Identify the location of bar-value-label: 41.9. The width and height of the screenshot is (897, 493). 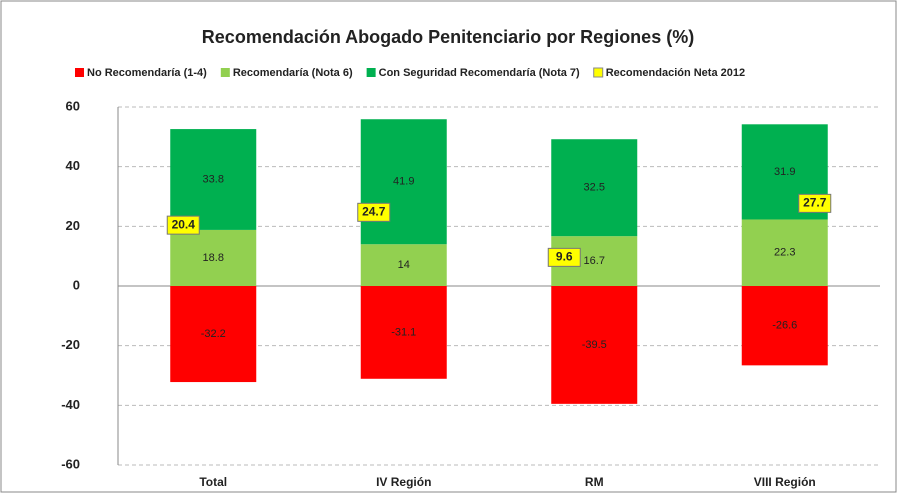
(403, 182).